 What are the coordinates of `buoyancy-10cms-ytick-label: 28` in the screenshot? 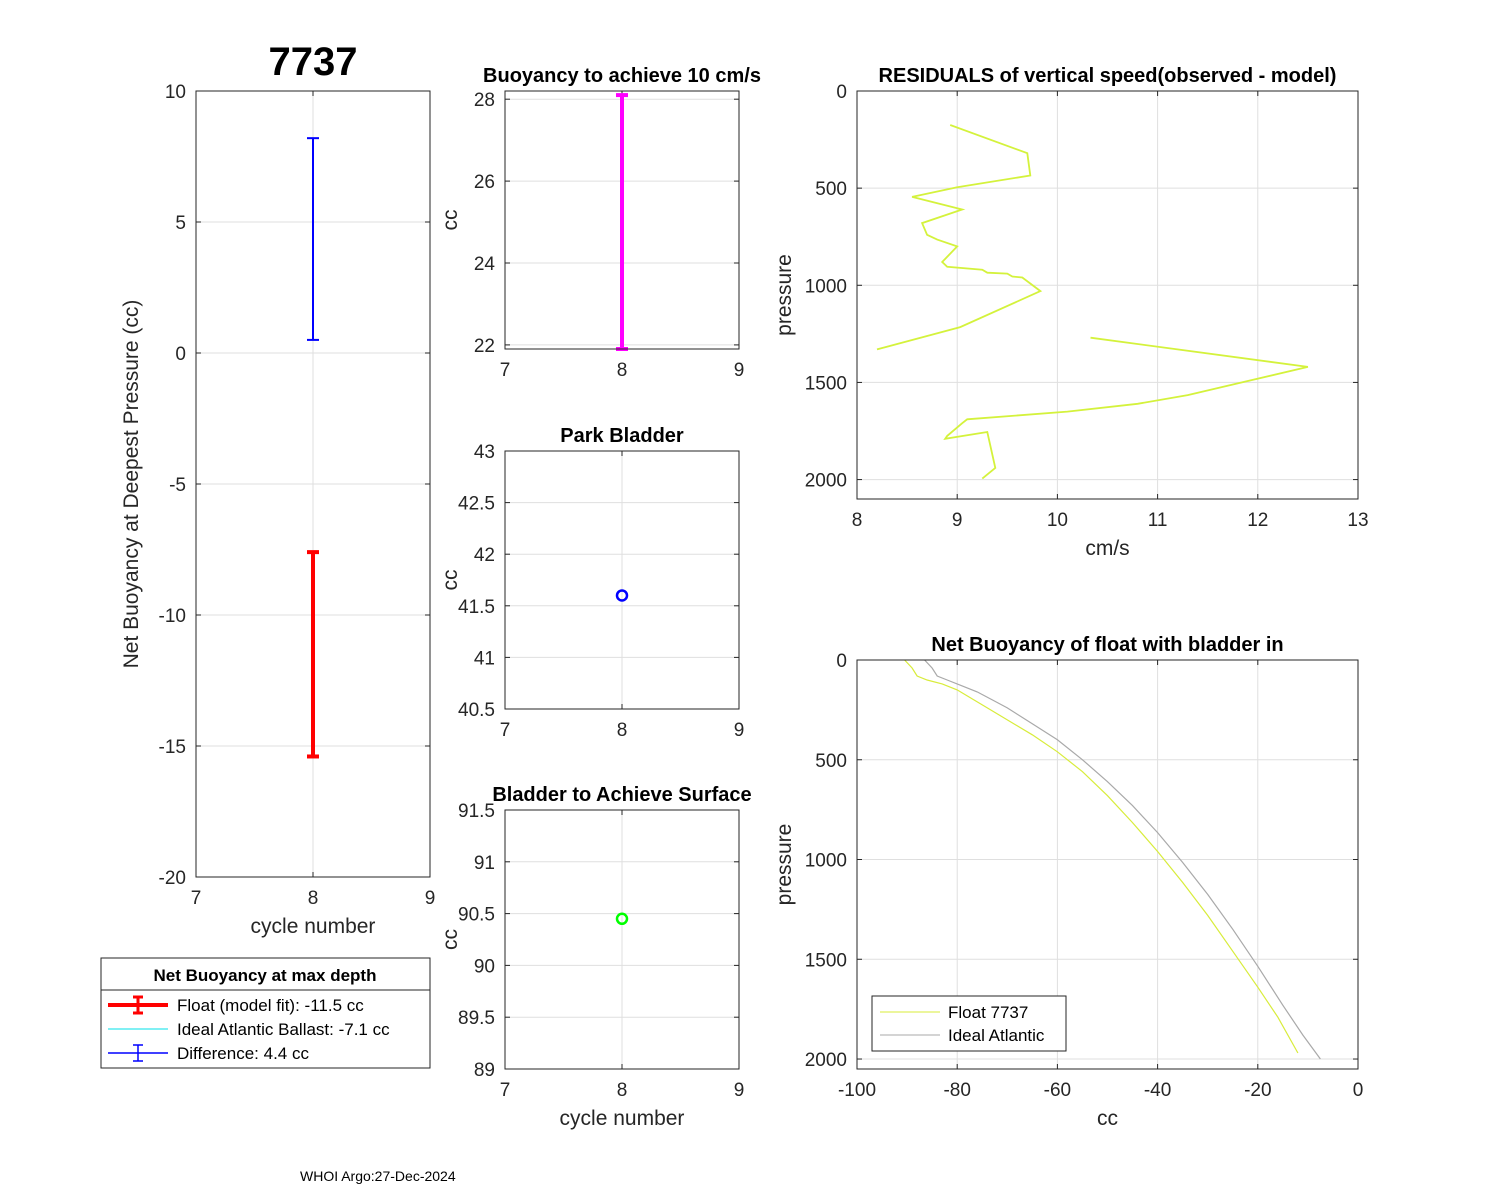 It's located at (484, 100).